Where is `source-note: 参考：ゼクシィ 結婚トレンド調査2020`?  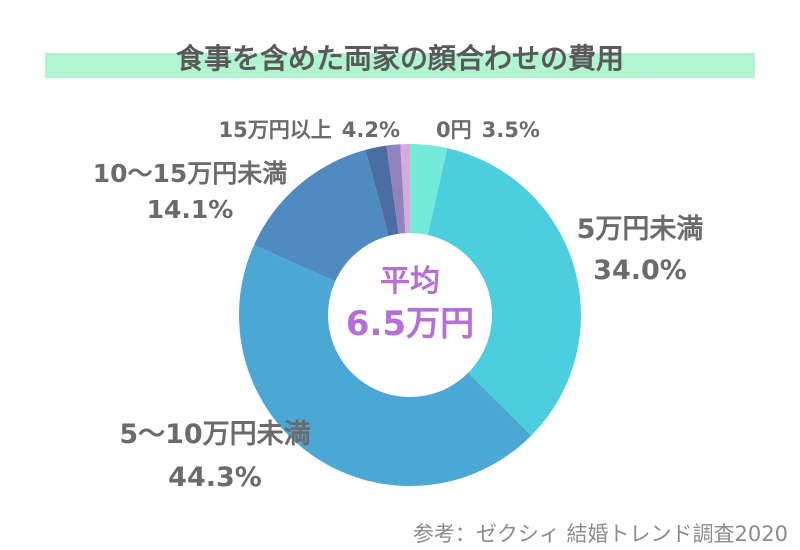 source-note: 参考：ゼクシィ 結婚トレンド調査2020 is located at coordinates (600, 534).